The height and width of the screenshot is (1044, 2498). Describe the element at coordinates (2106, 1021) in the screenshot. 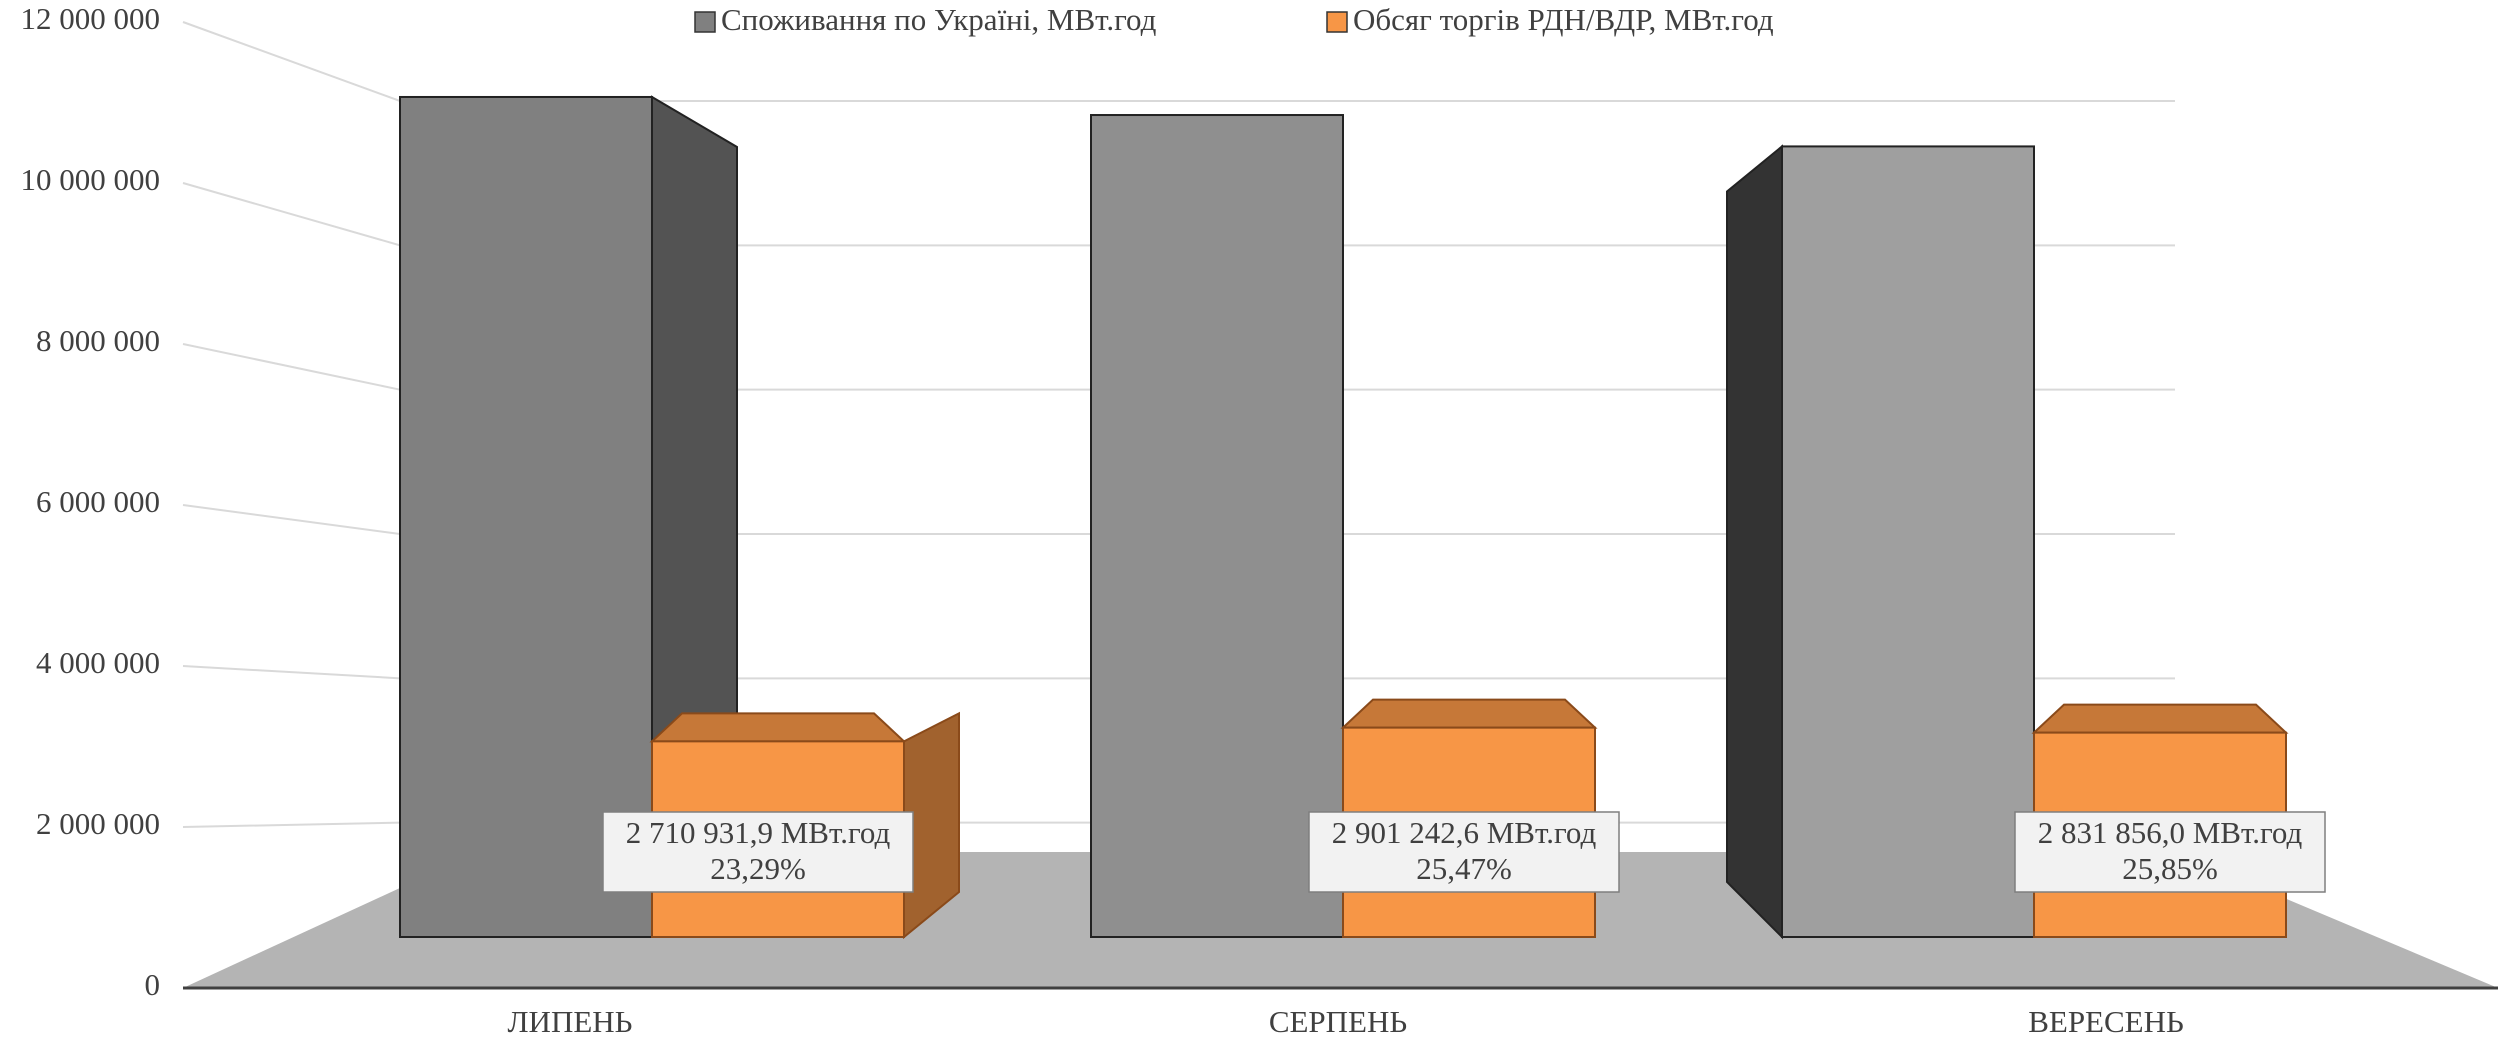

I see `x-tick-label: ВЕРЕСЕНЬ` at that location.